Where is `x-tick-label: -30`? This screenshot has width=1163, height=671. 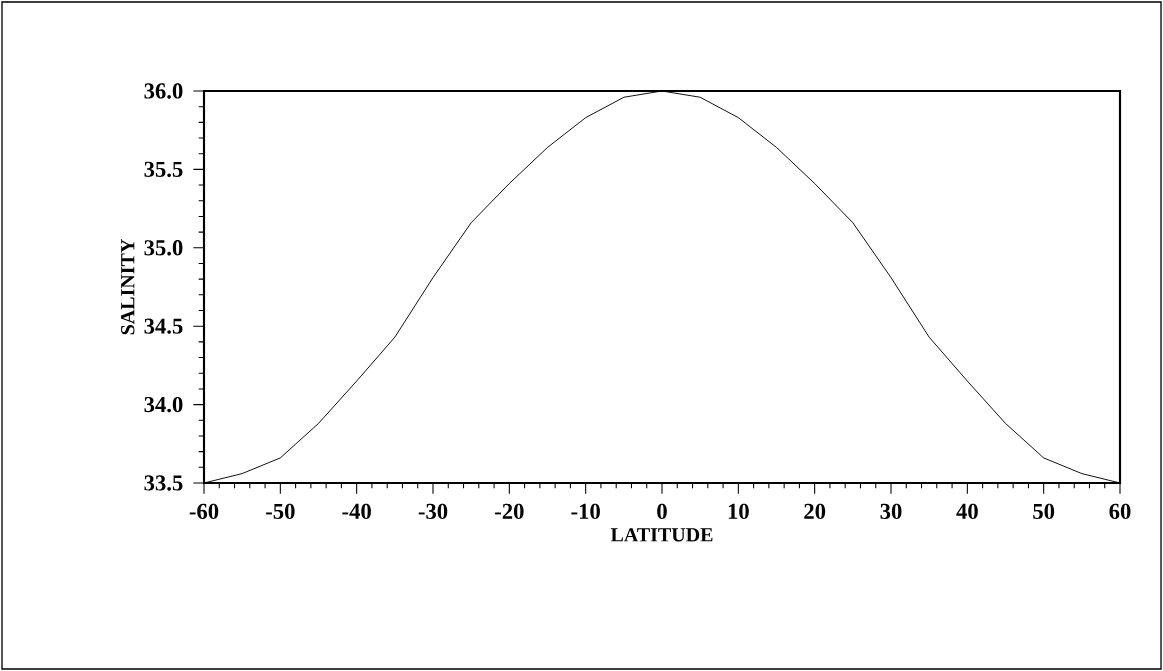
x-tick-label: -30 is located at coordinates (433, 511).